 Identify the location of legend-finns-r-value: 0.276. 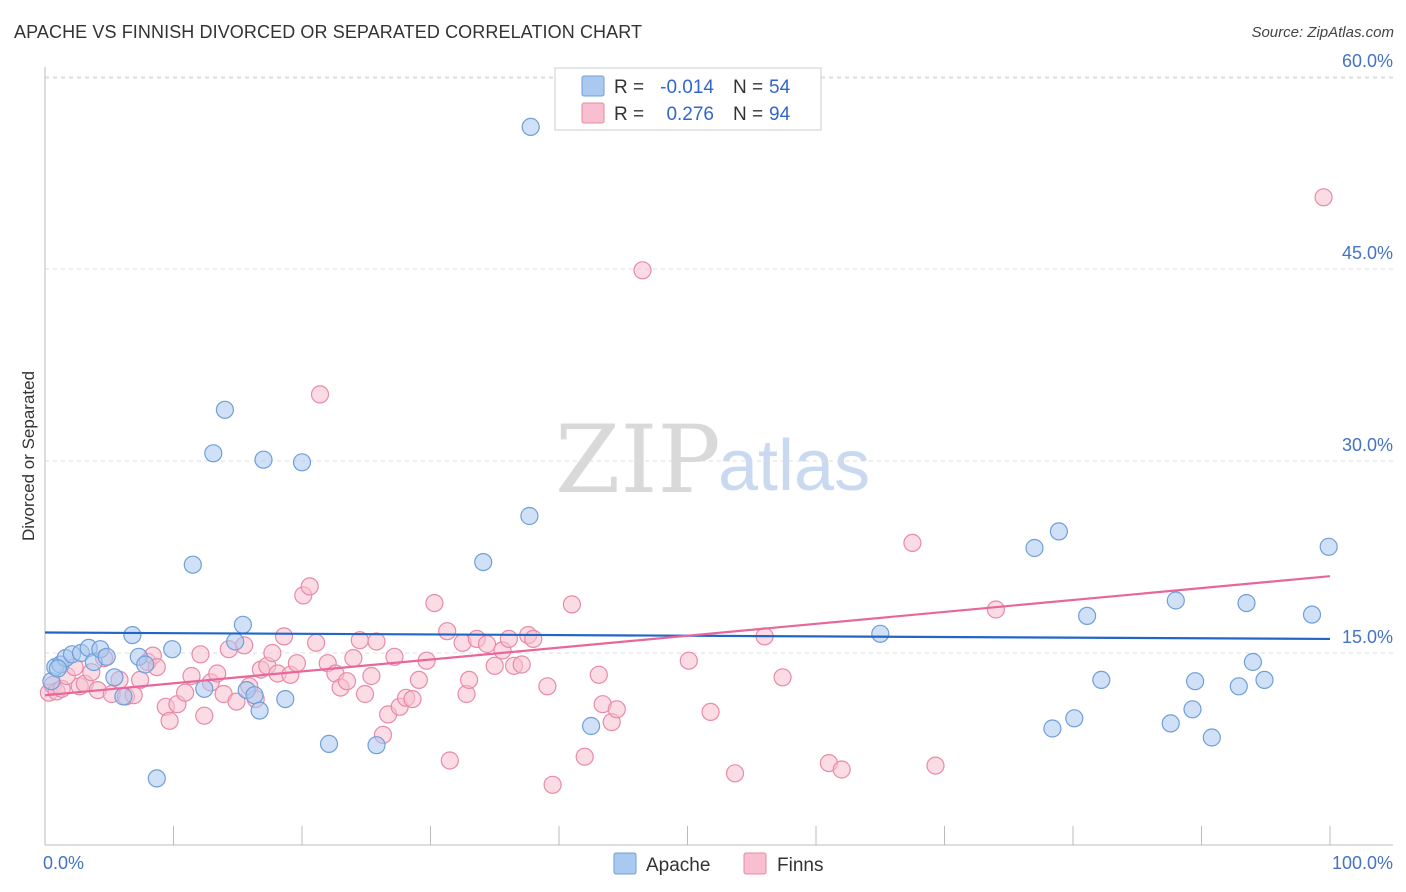
(690, 114).